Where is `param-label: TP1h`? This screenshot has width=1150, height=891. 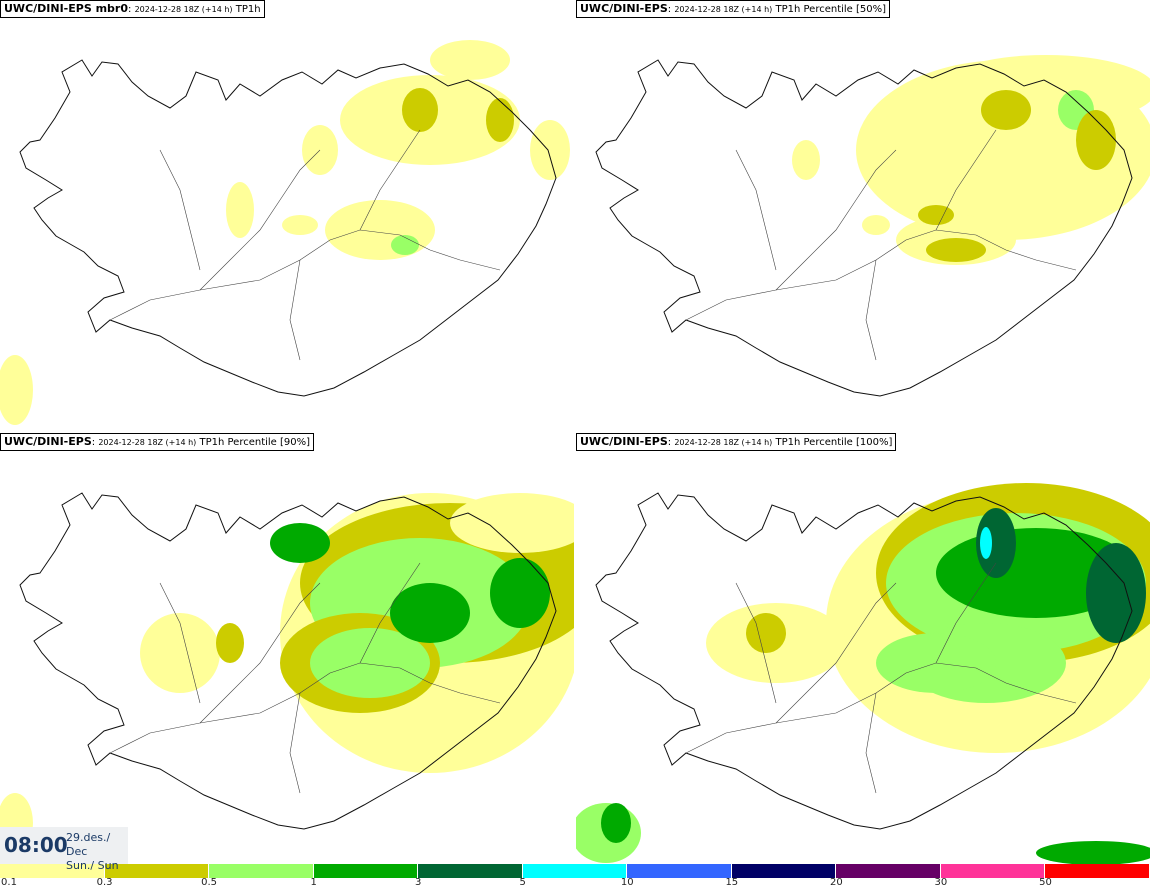
param-label: TP1h is located at coordinates (248, 9).